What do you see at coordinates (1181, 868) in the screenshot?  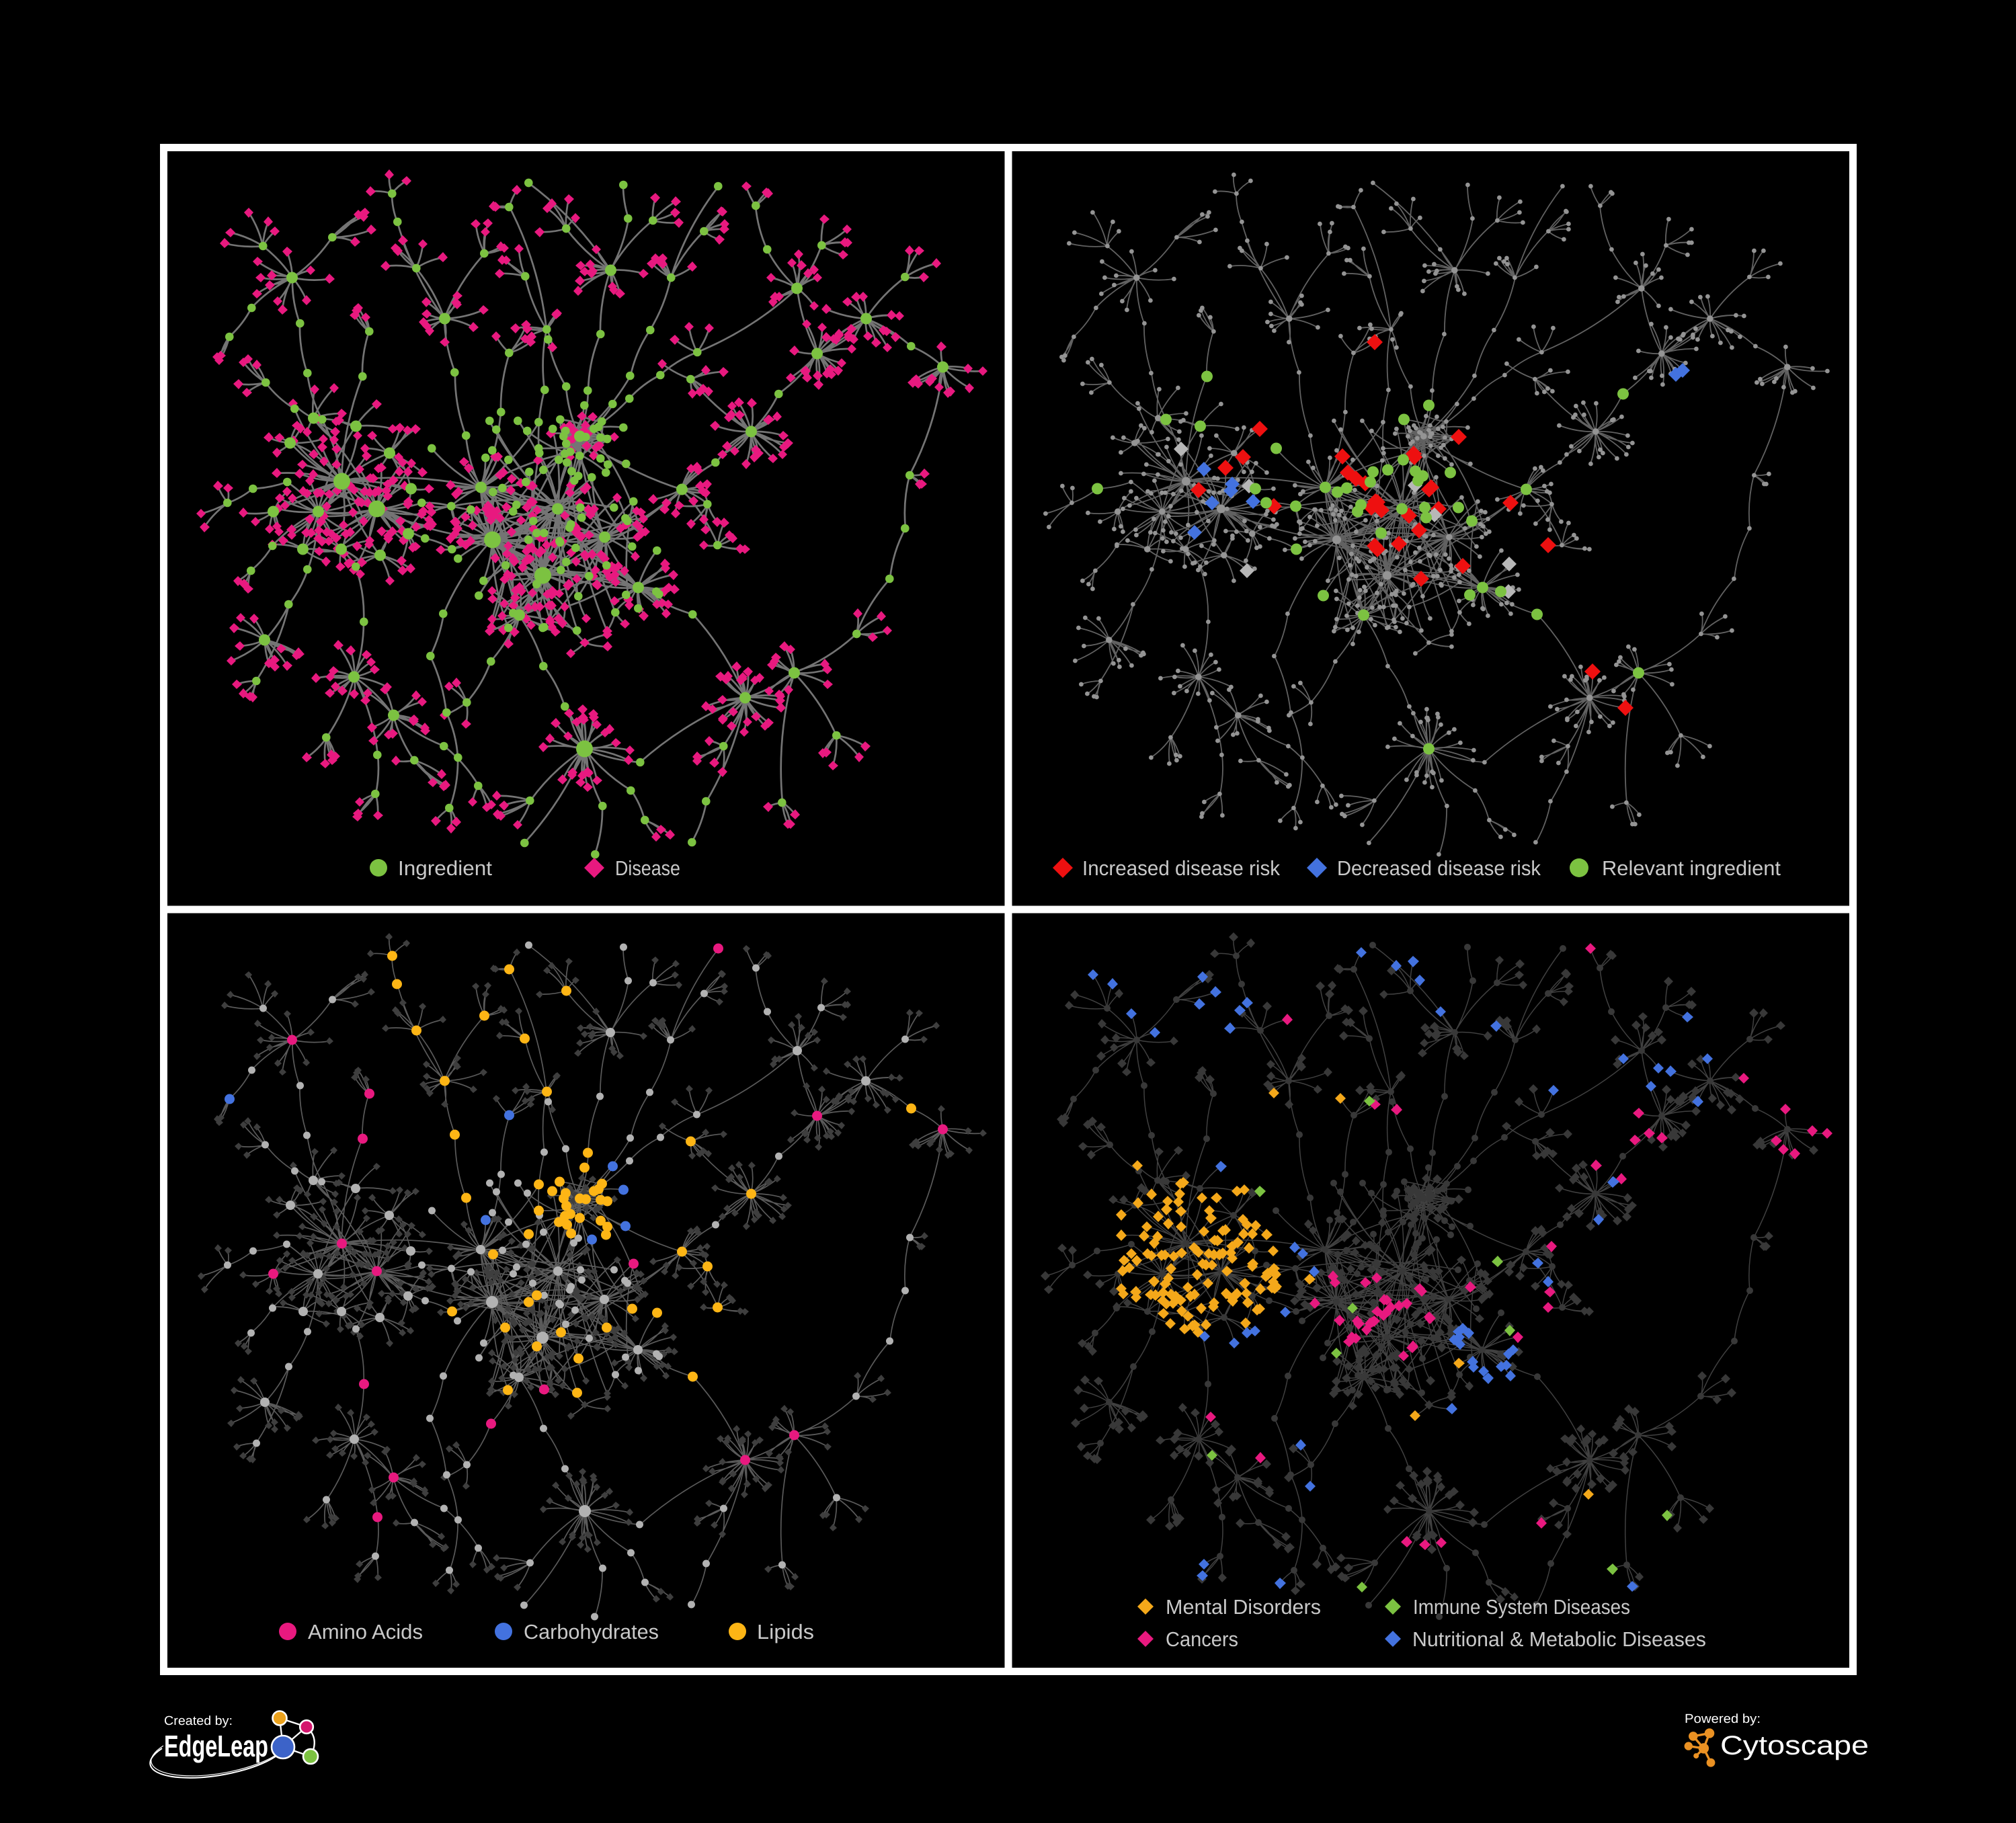 I see `svg-text: Increased disease risk` at bounding box center [1181, 868].